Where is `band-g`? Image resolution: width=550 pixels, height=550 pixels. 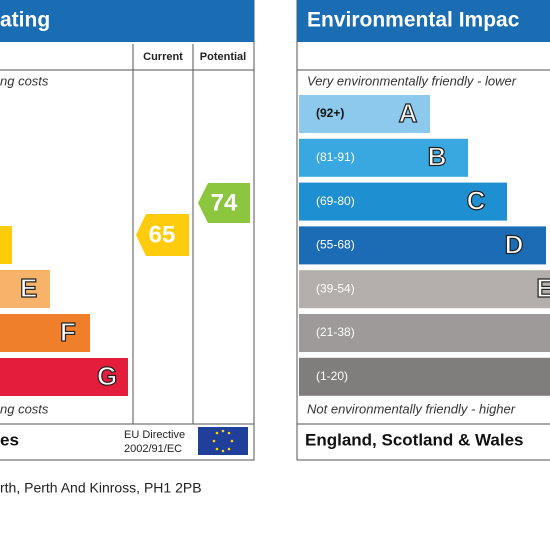 band-g is located at coordinates (64, 377).